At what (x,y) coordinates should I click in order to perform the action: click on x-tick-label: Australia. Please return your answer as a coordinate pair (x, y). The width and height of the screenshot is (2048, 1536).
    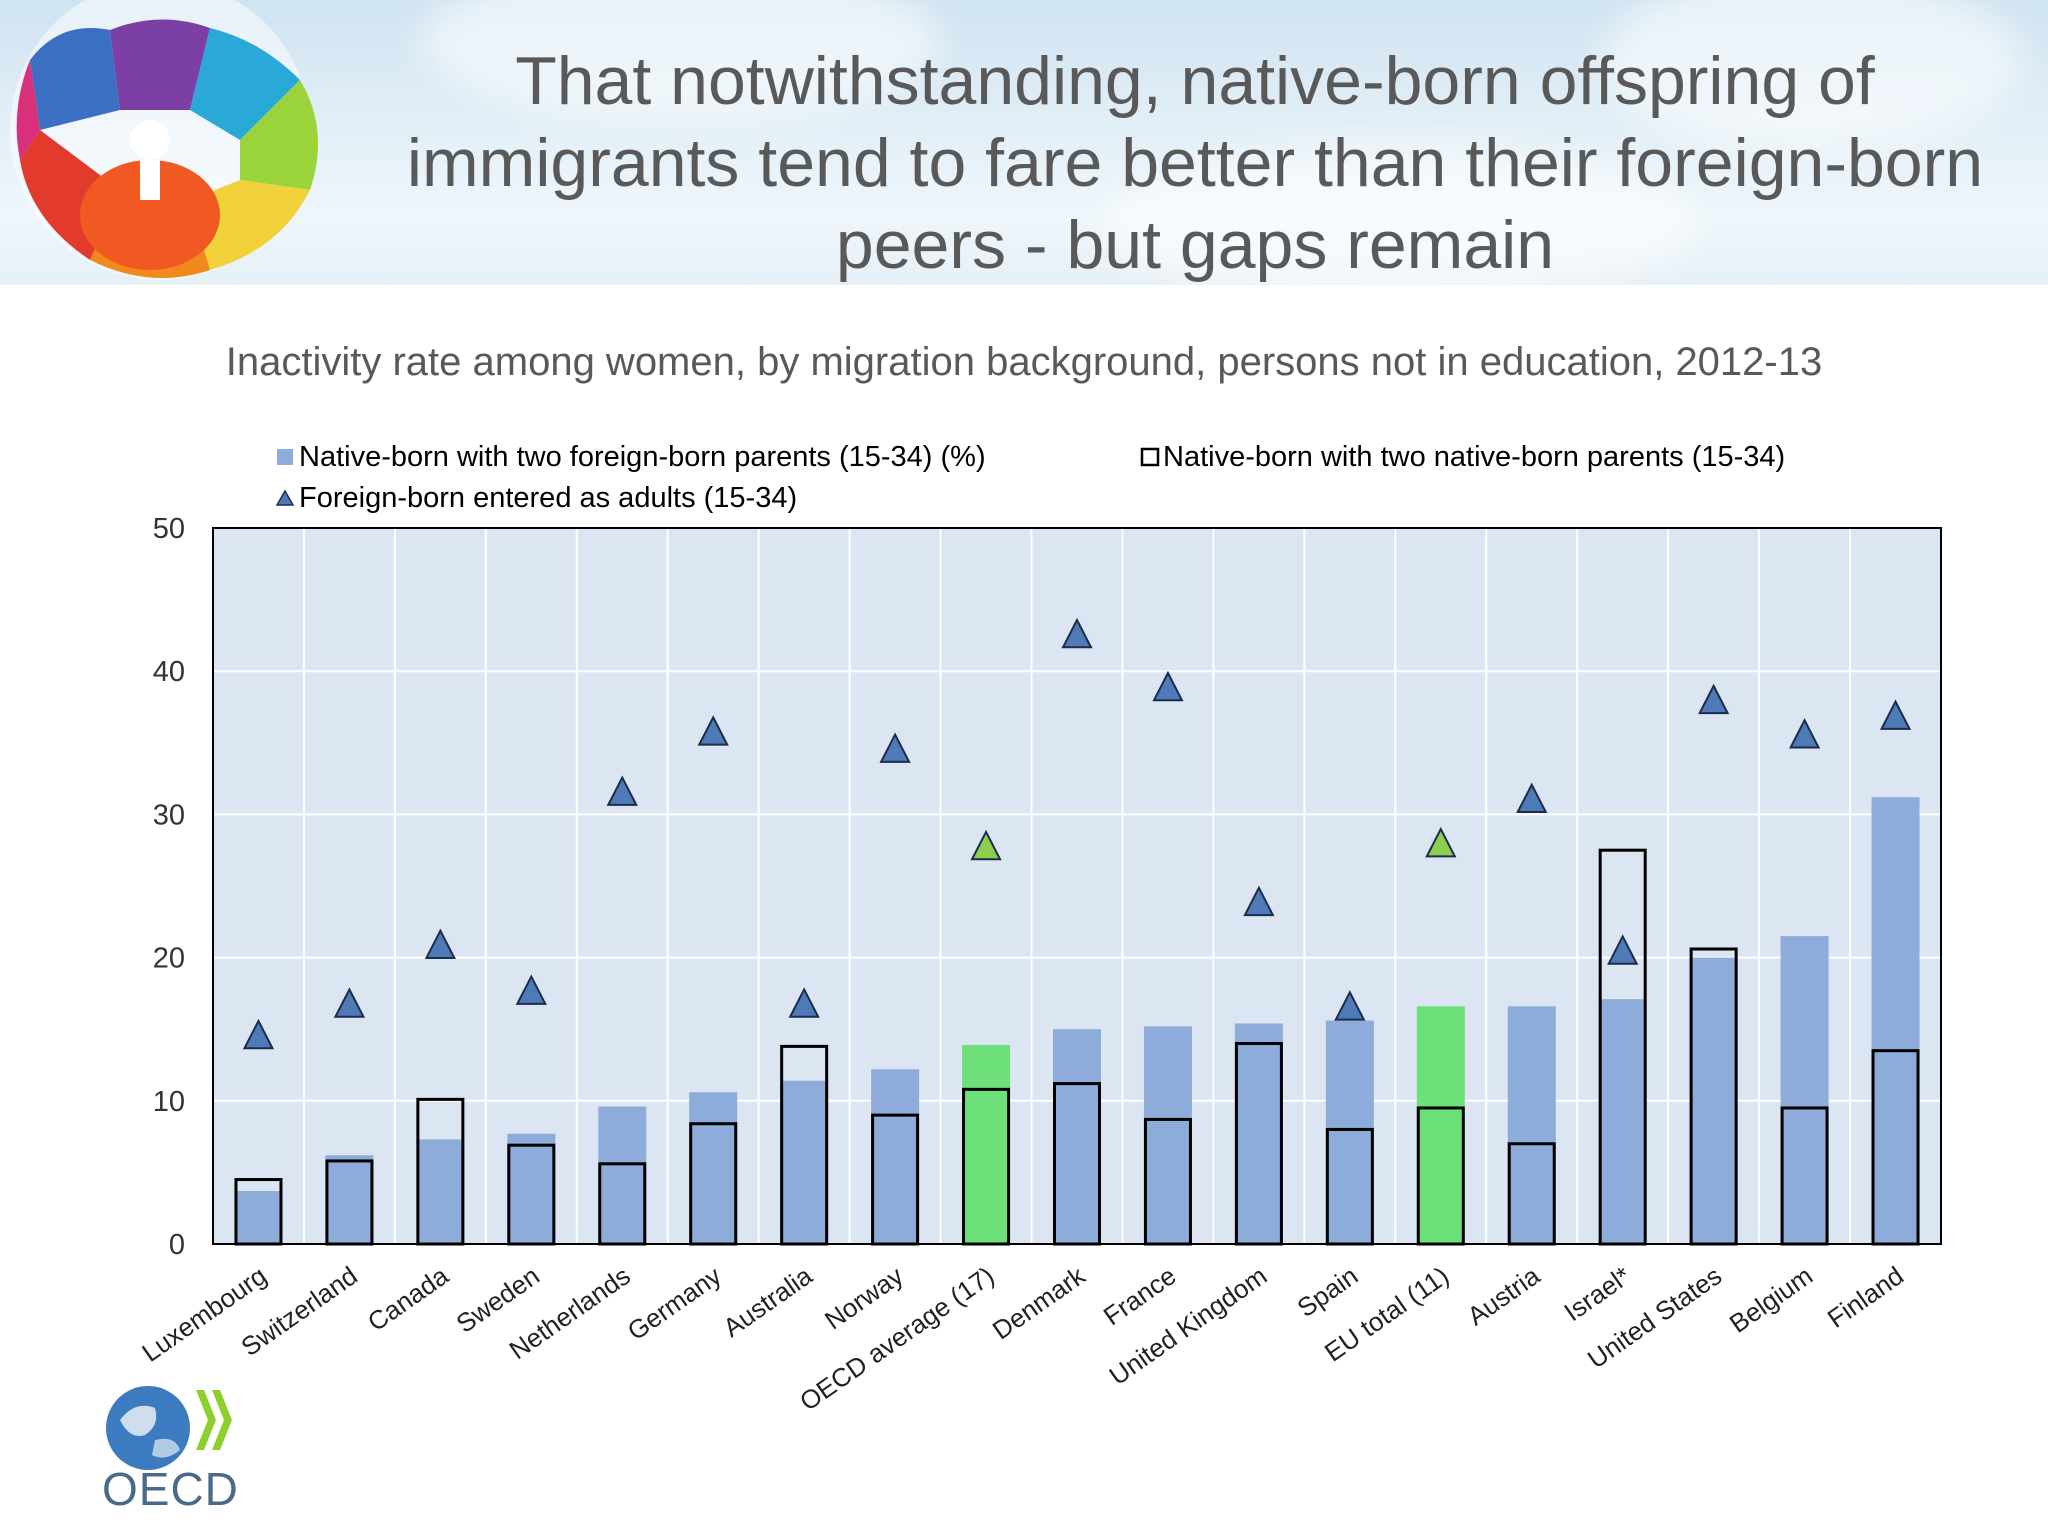
    Looking at the image, I should click on (768, 1301).